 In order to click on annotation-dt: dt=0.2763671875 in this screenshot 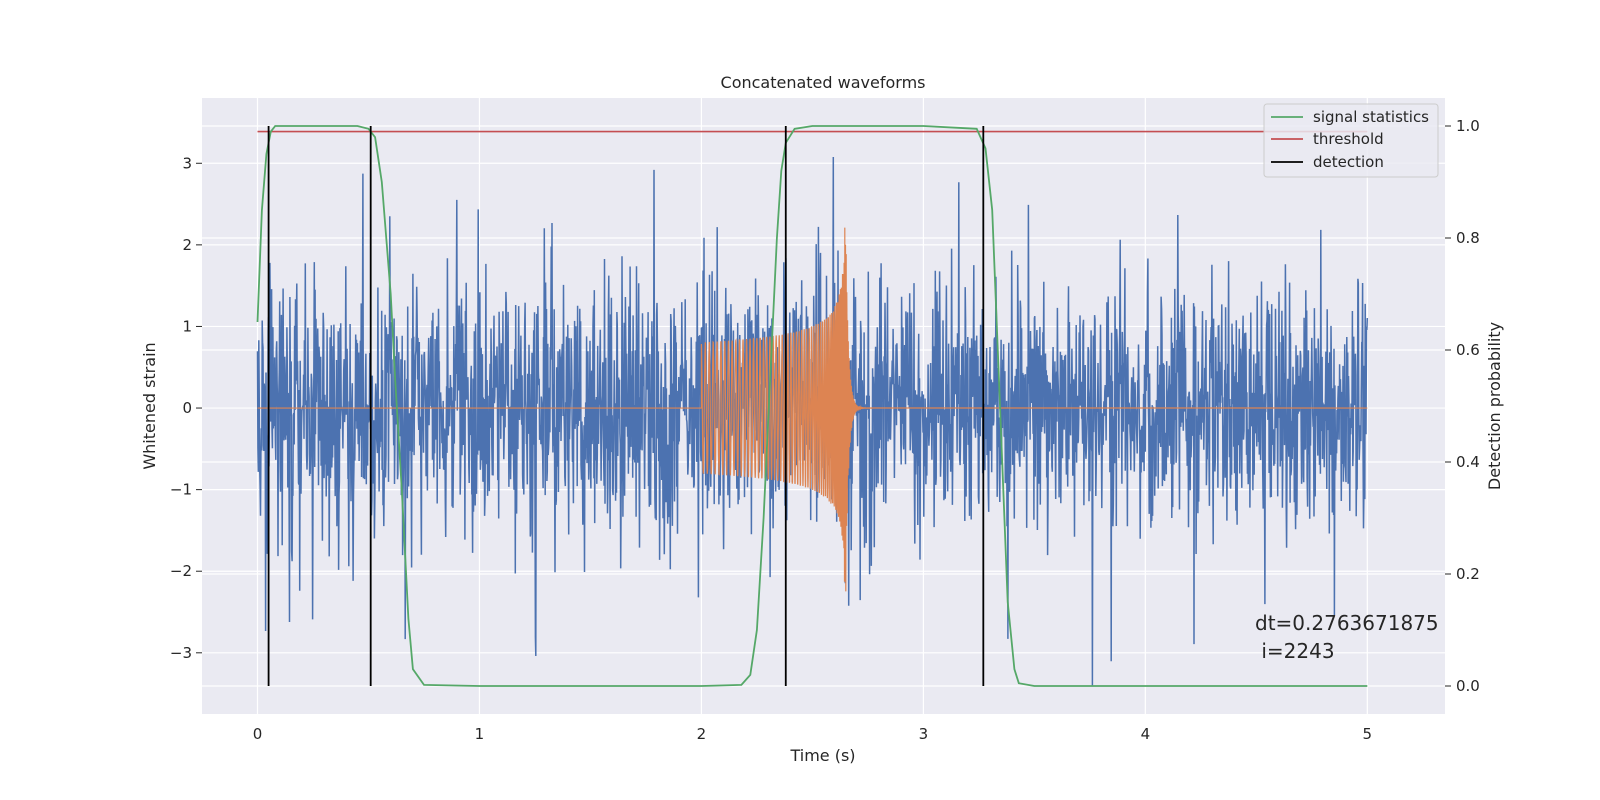, I will do `click(1347, 623)`.